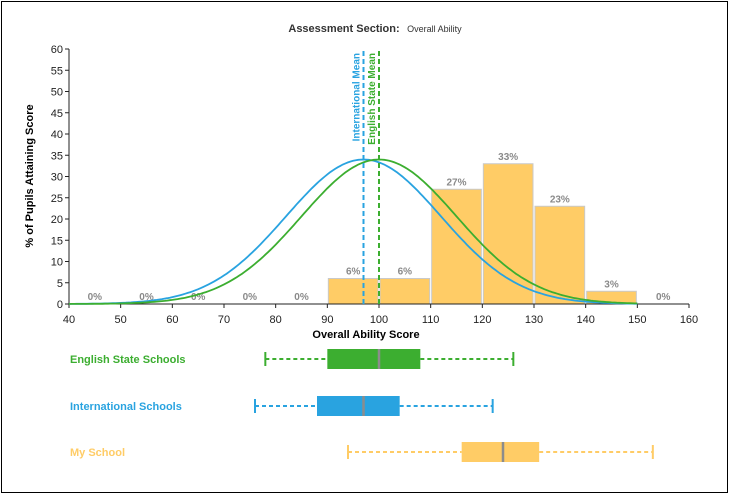 This screenshot has width=731, height=496. Describe the element at coordinates (121, 320) in the screenshot. I see `x-tick-label-1: 50` at that location.